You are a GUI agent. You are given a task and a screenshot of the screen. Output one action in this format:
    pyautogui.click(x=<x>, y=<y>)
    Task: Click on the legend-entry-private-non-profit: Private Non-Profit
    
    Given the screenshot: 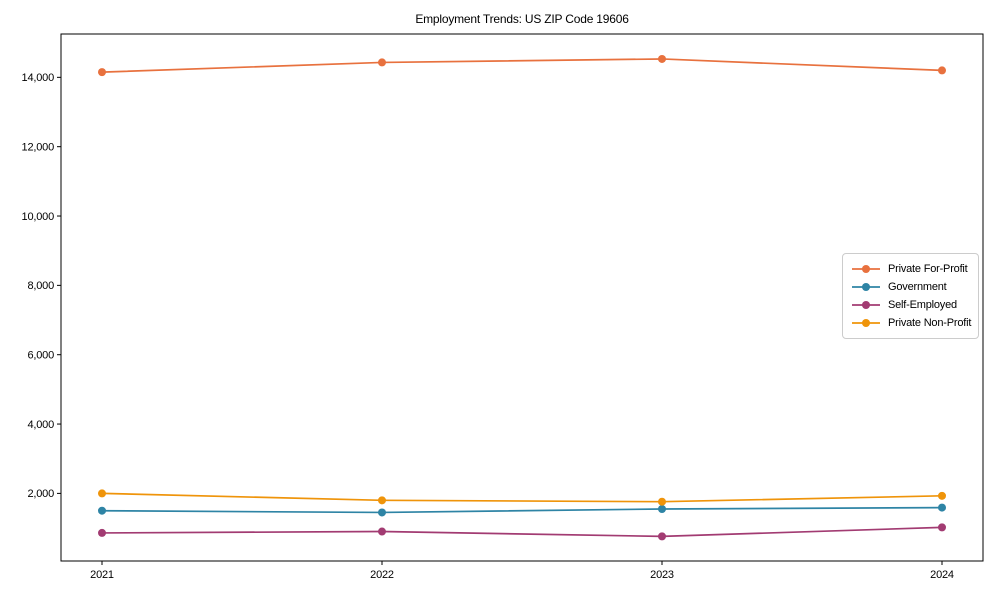 What is the action you would take?
    pyautogui.click(x=910, y=323)
    